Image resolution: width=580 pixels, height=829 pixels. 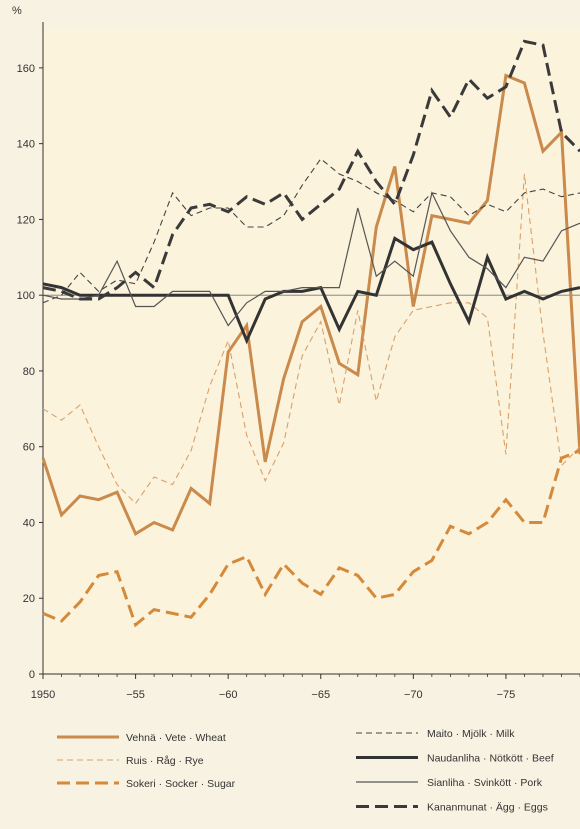 I want to click on x-tick-label: −60, so click(x=228, y=695).